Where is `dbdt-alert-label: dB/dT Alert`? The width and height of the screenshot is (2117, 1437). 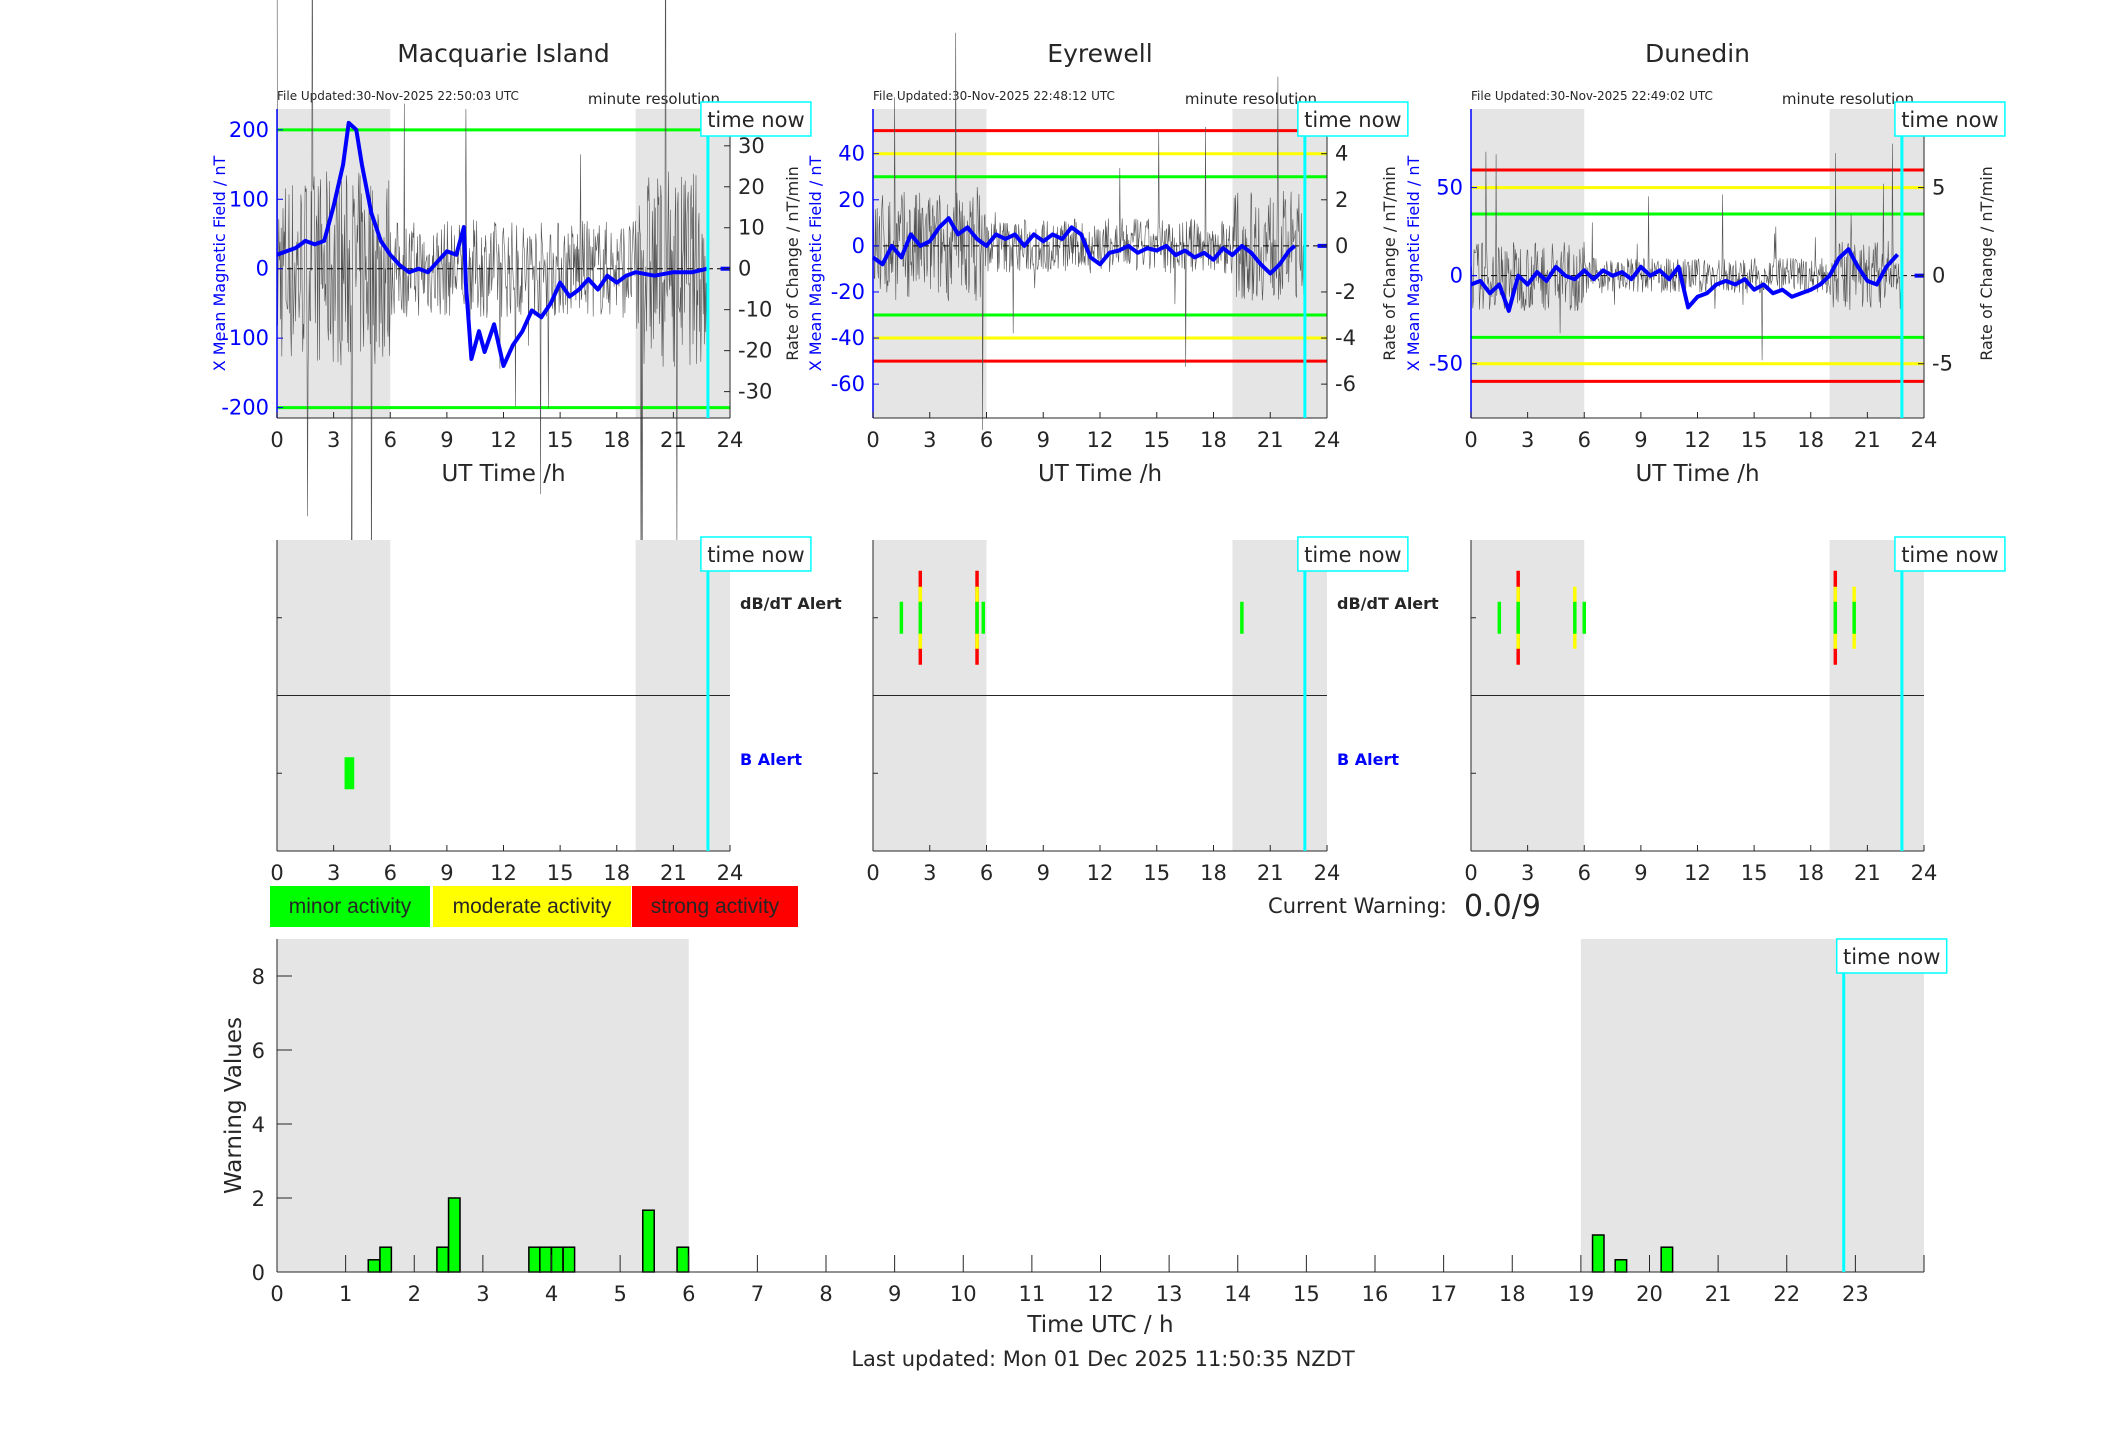 dbdt-alert-label: dB/dT Alert is located at coordinates (1388, 603).